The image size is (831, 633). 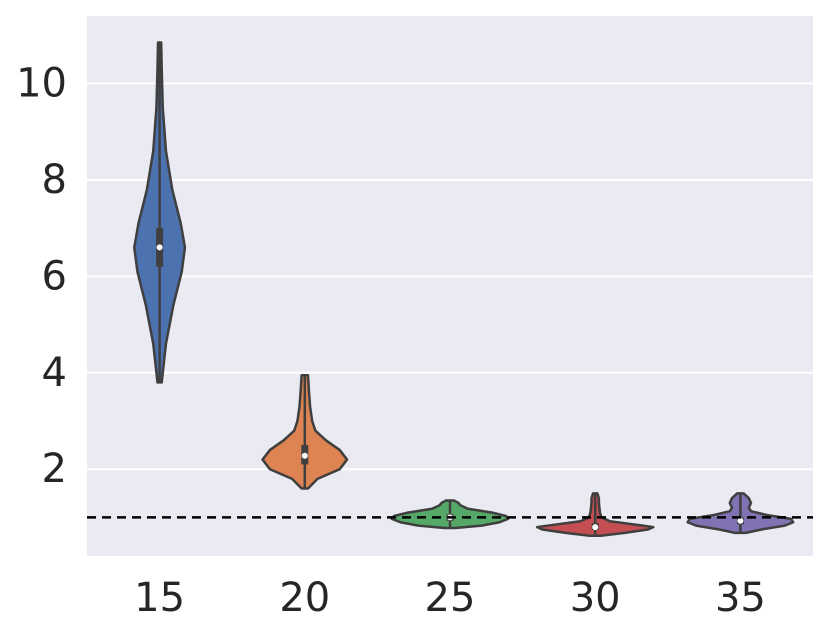 I want to click on y-axis-tick-labels: 2 4 6 8 10, so click(x=41, y=277).